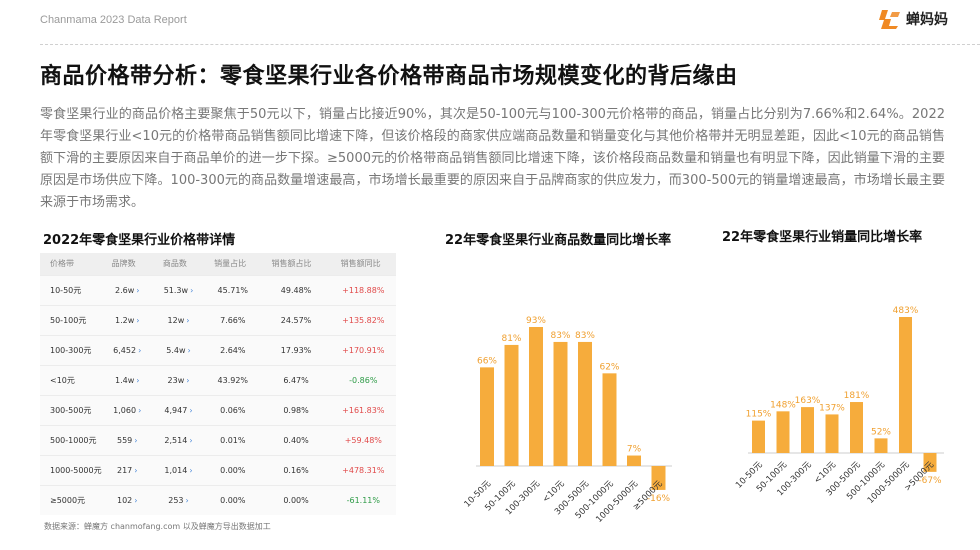 This screenshot has height=550, width=980. Describe the element at coordinates (178, 264) in the screenshot. I see `column-header: 商品数` at that location.